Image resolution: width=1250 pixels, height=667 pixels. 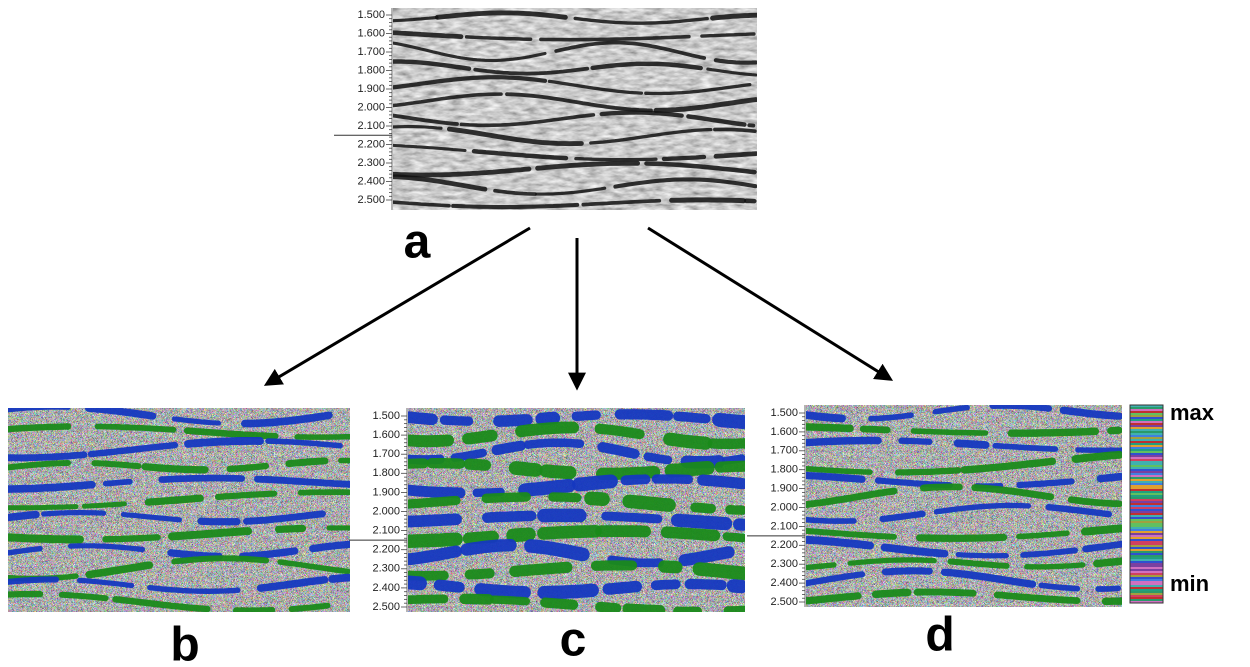 I want to click on axis-tick-label: 1.900, so click(x=386, y=492).